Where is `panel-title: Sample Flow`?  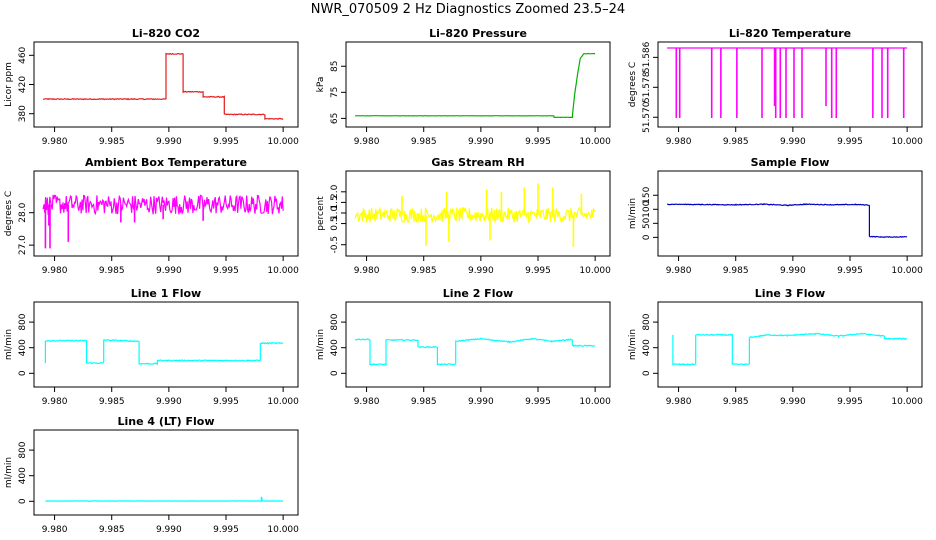
panel-title: Sample Flow is located at coordinates (790, 162).